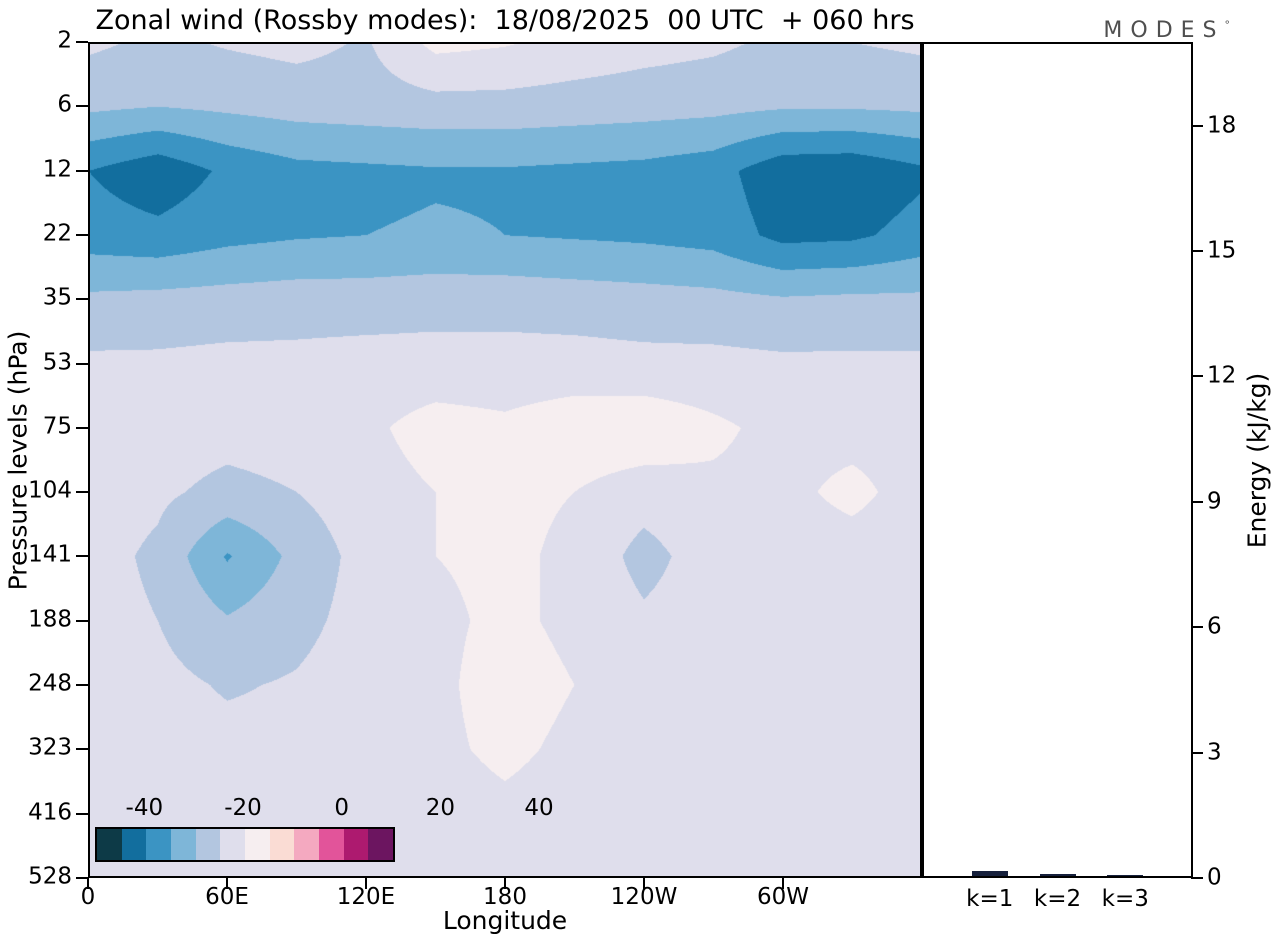 Image resolution: width=1280 pixels, height=942 pixels. What do you see at coordinates (243, 808) in the screenshot?
I see `colorbar-tick-label: -20` at bounding box center [243, 808].